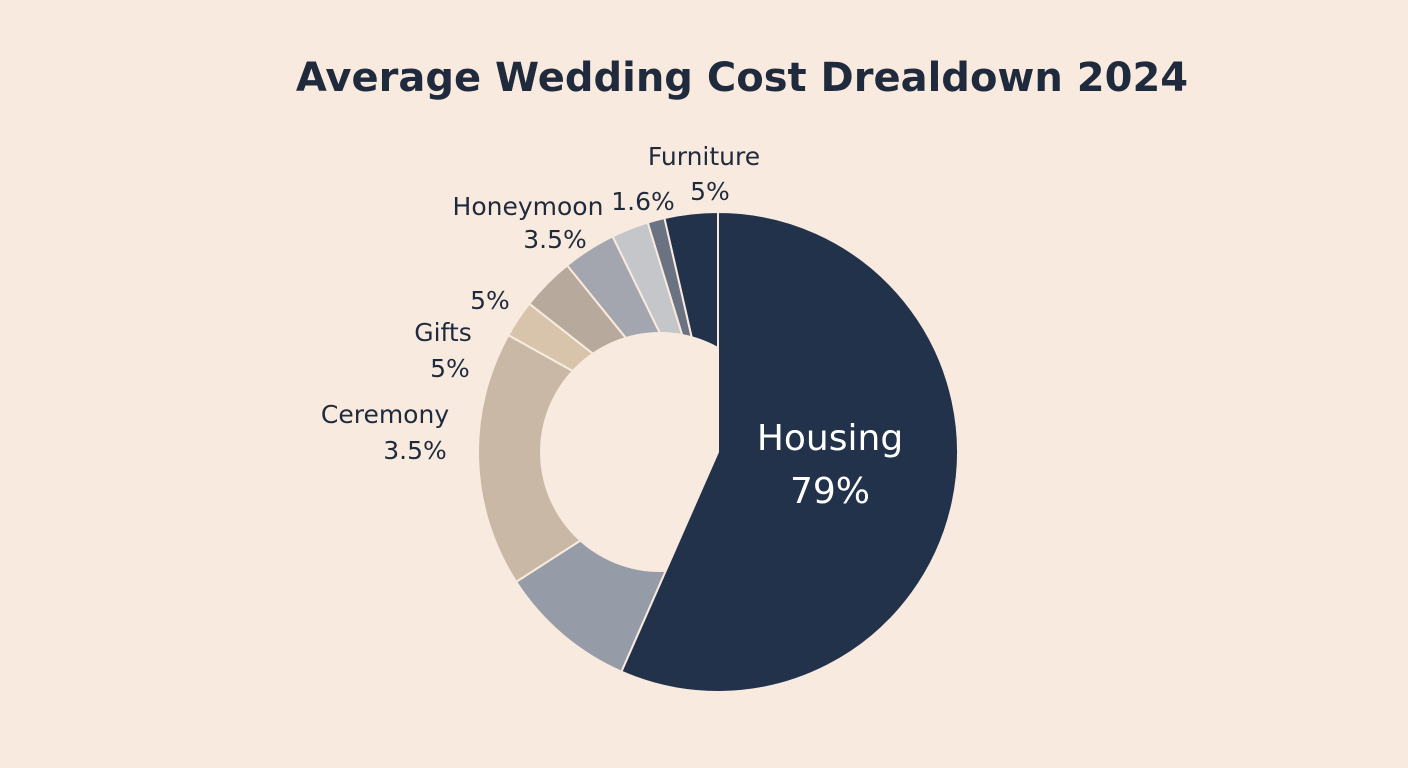 The width and height of the screenshot is (1408, 768). What do you see at coordinates (830, 491) in the screenshot?
I see `slice-value: 79%` at bounding box center [830, 491].